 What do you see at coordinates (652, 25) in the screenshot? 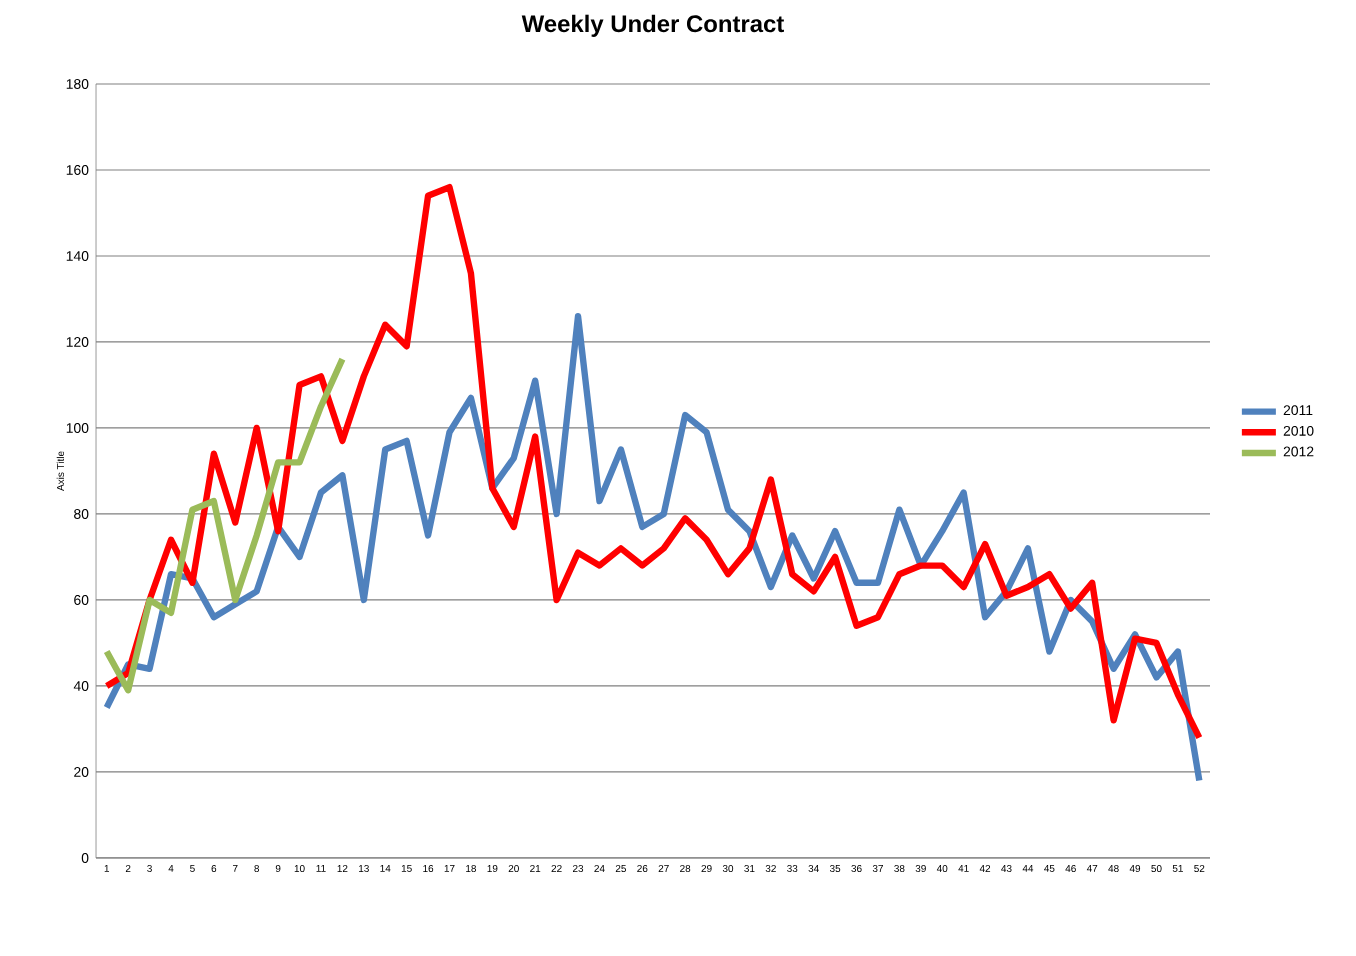
I see `chart-title: Weekly Under Contract` at bounding box center [652, 25].